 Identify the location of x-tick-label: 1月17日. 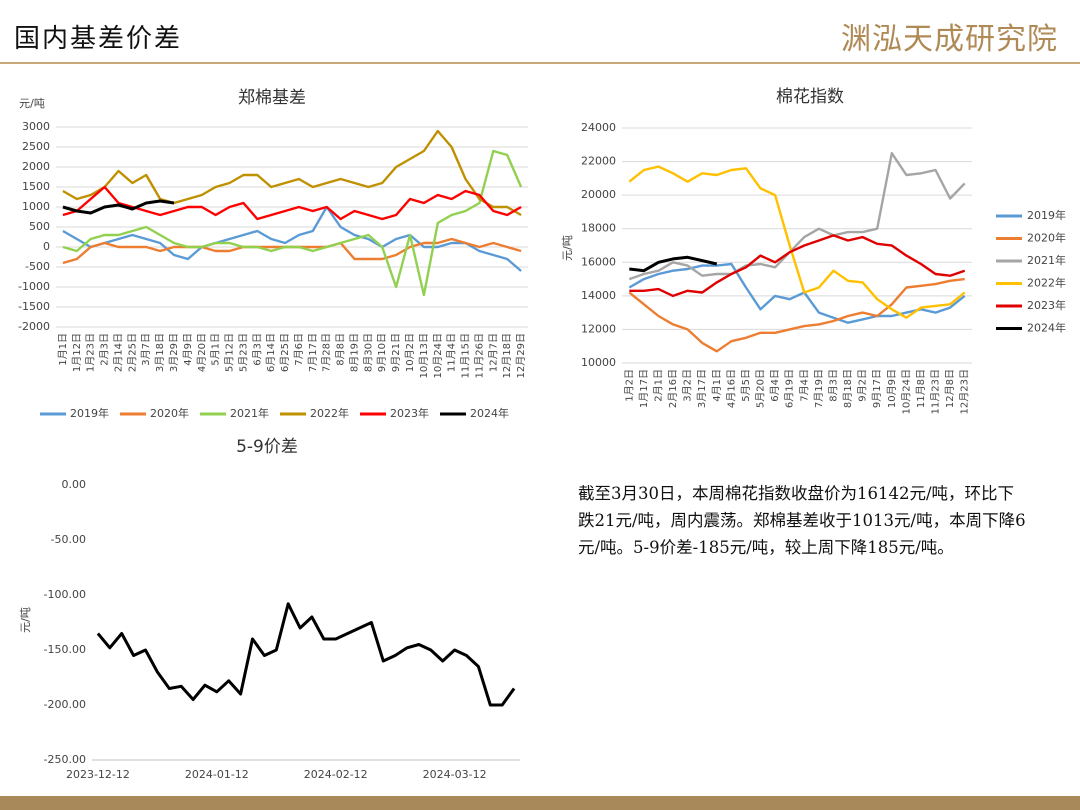
(644, 388).